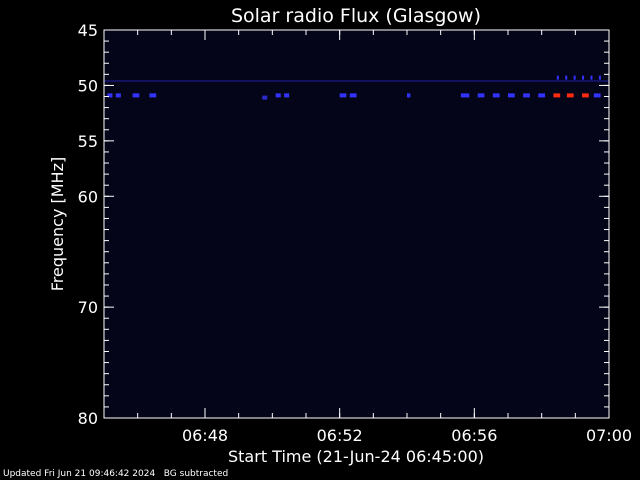  What do you see at coordinates (196, 474) in the screenshot?
I see `bg-subtracted-note: BG subtracted` at bounding box center [196, 474].